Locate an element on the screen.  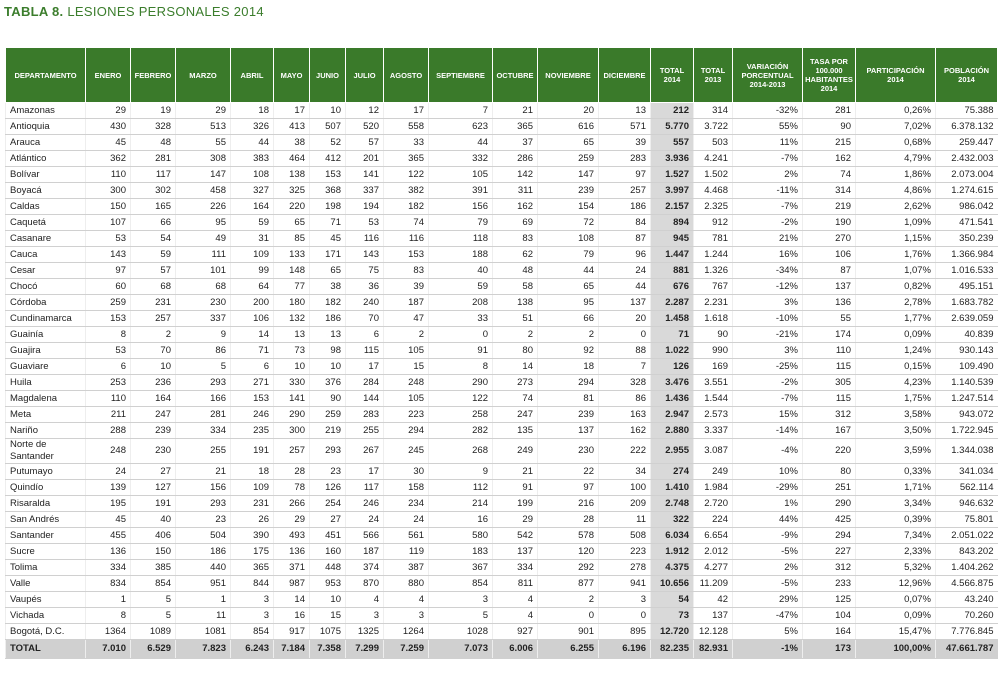
cell: 164 is located at coordinates (252, 206).